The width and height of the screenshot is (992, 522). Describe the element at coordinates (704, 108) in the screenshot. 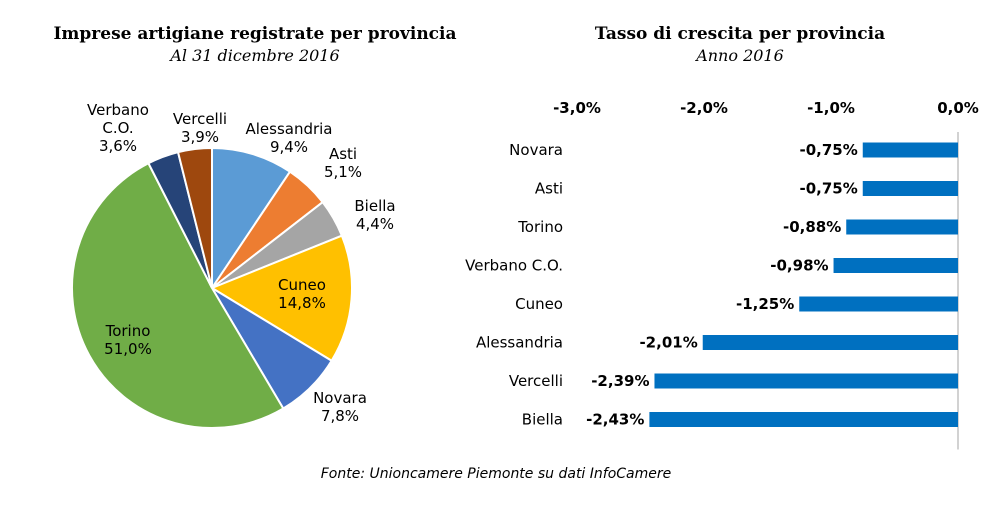

I see `x-tick-label: -2,0%` at that location.